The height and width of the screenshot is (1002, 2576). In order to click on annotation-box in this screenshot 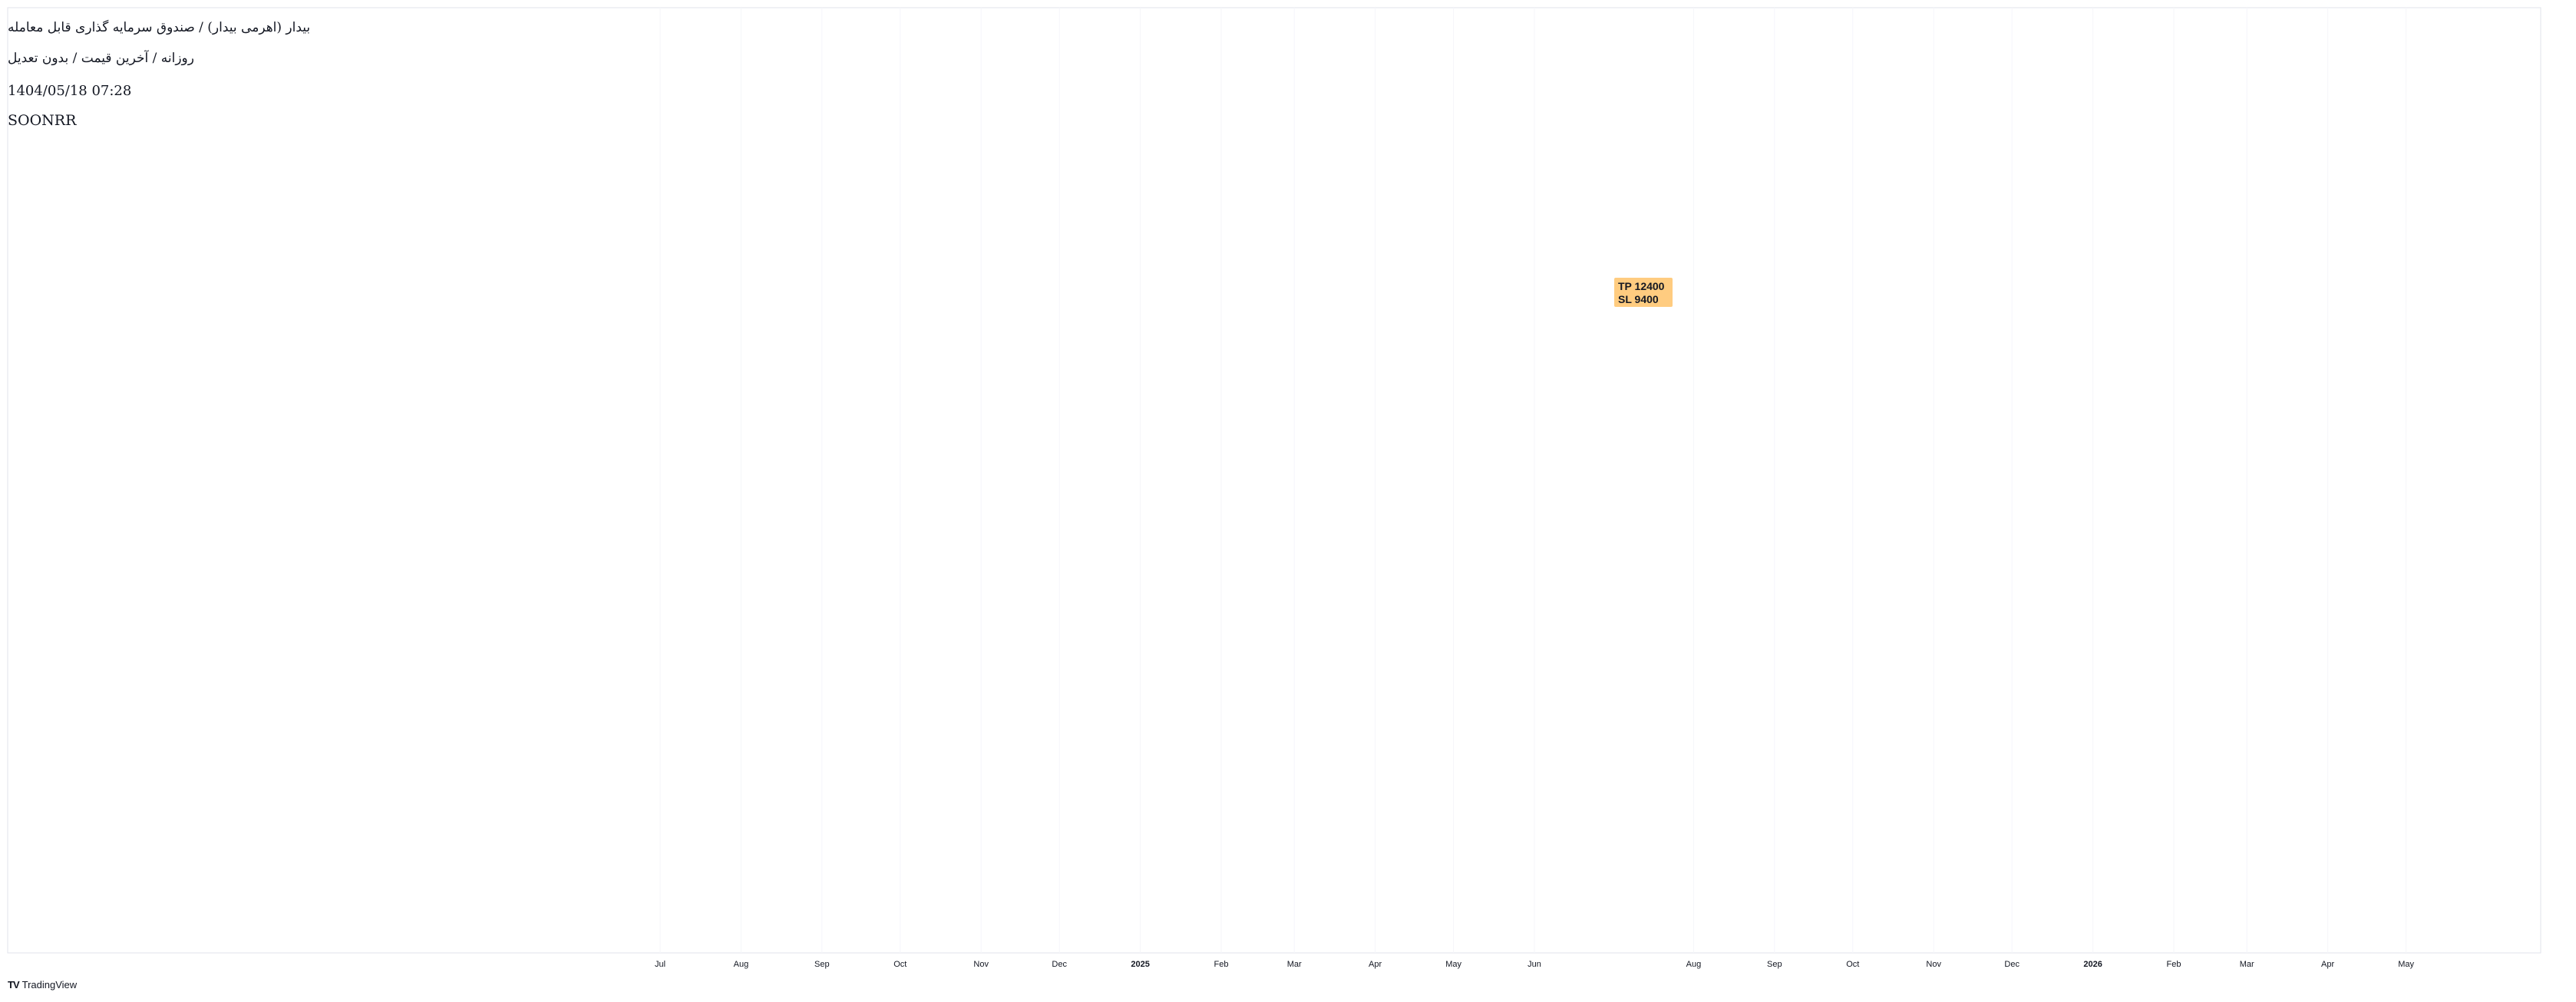, I will do `click(1643, 292)`.